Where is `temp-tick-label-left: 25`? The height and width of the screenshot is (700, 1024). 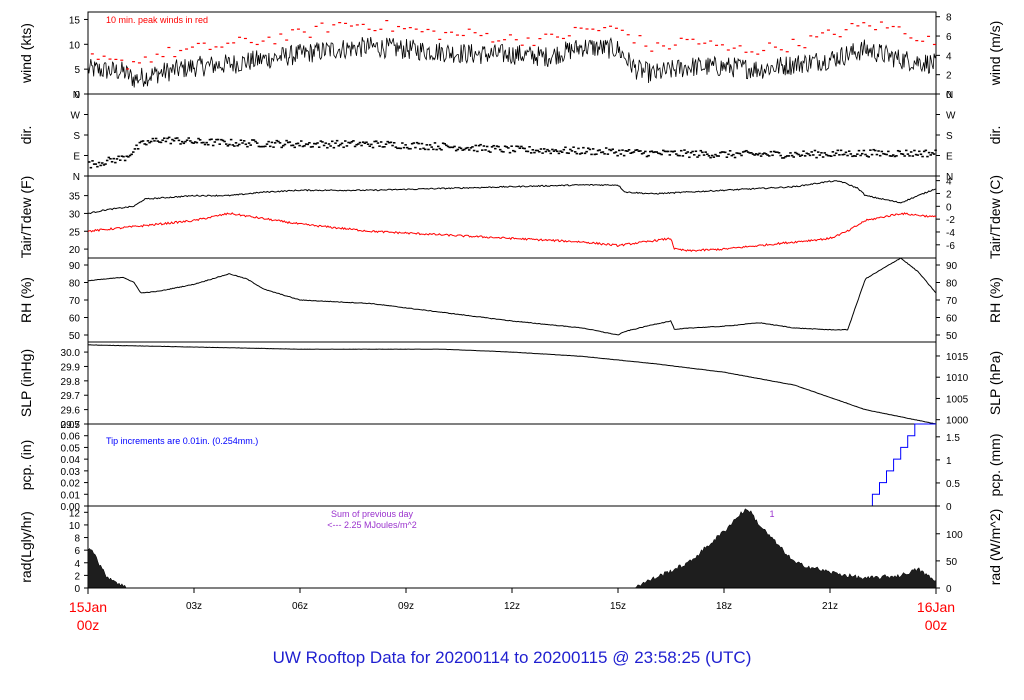 temp-tick-label-left: 25 is located at coordinates (75, 232).